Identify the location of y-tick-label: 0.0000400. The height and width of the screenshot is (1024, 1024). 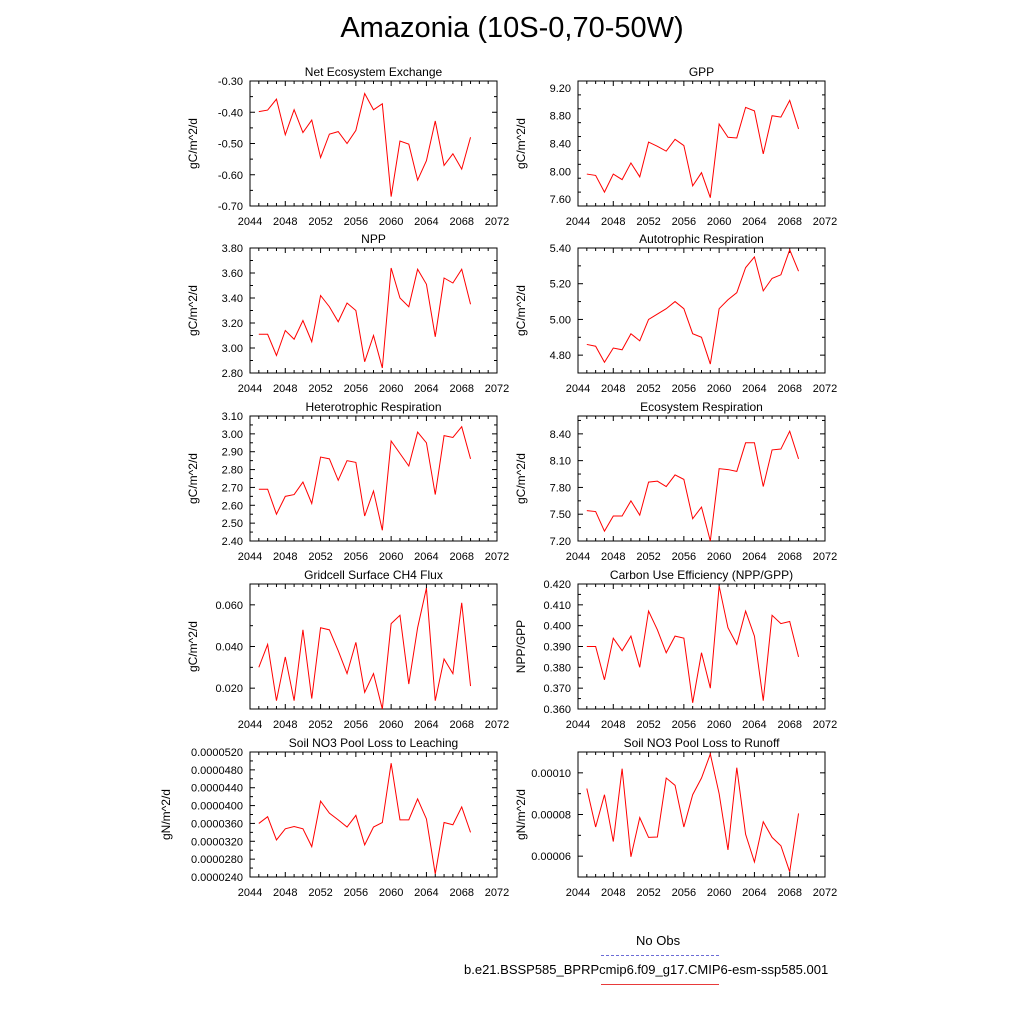
(217, 807).